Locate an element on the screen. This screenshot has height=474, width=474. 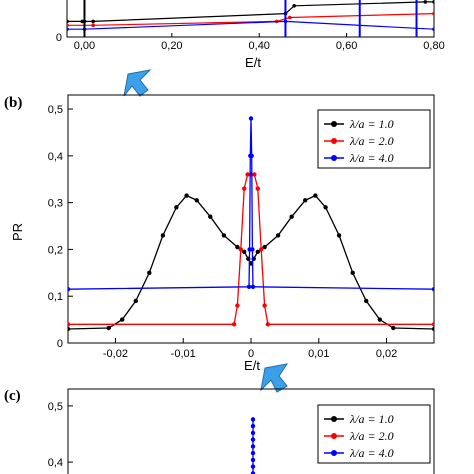
b-ytick-label: 0 is located at coordinates (60, 344).